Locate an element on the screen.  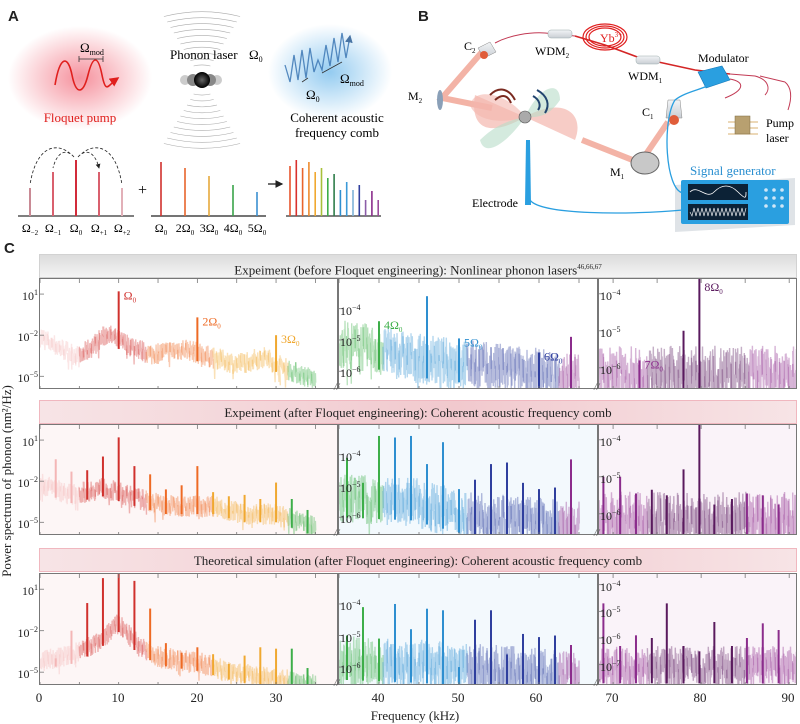
comb-omega-0-label: Ω0 is located at coordinates (313, 95).